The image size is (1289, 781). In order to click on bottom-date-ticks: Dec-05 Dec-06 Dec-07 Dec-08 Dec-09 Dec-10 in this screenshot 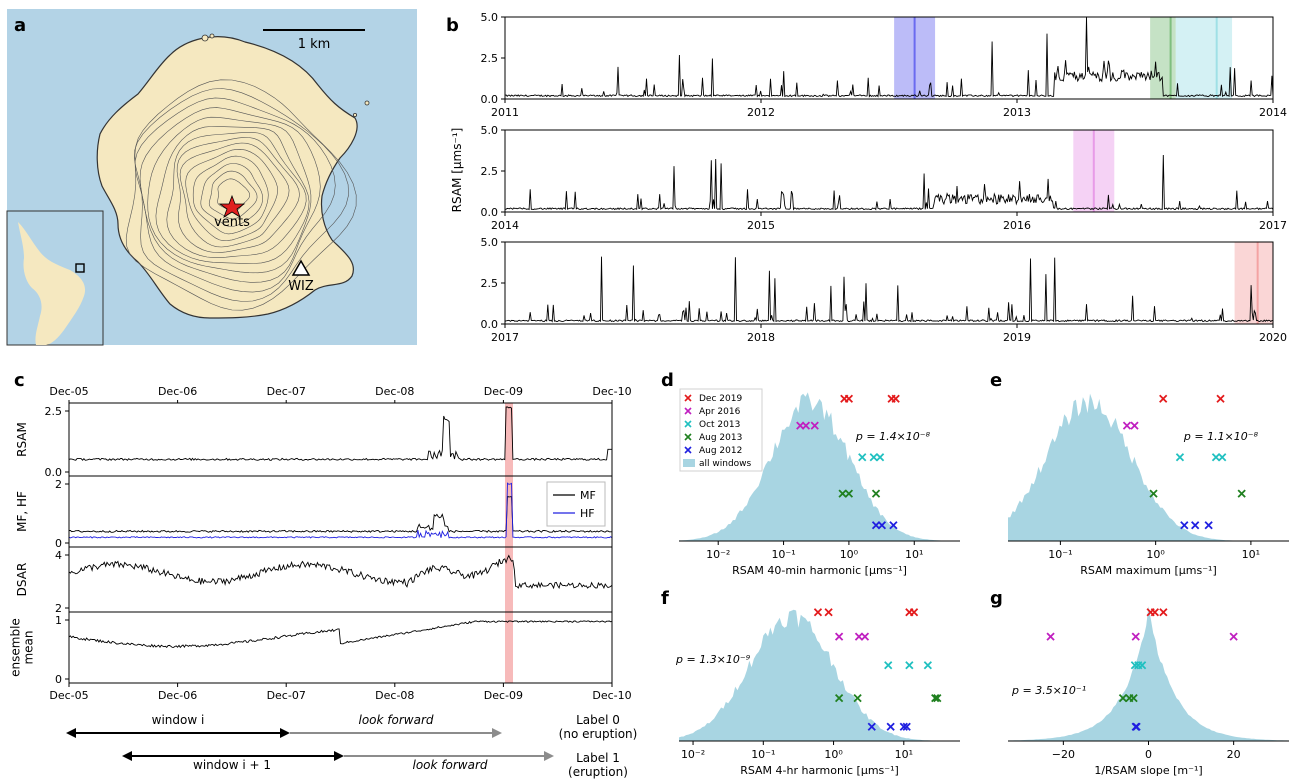, I will do `click(340, 692)`.